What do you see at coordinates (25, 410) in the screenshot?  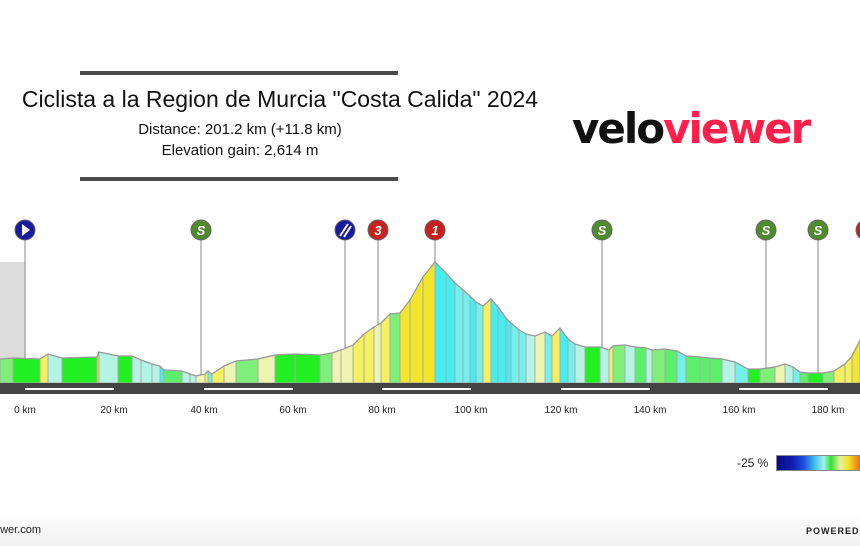 I see `x-tick-label: 0 km` at bounding box center [25, 410].